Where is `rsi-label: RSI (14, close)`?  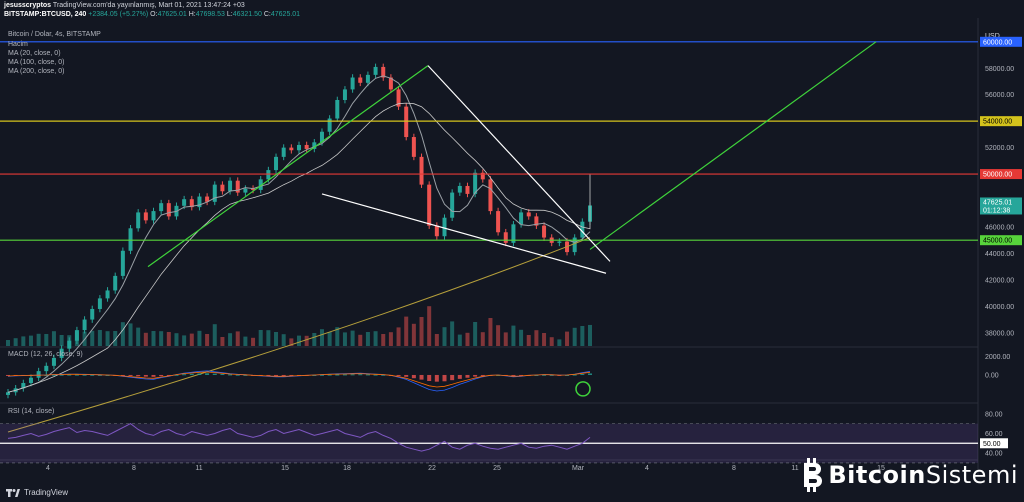 rsi-label: RSI (14, close) is located at coordinates (31, 411).